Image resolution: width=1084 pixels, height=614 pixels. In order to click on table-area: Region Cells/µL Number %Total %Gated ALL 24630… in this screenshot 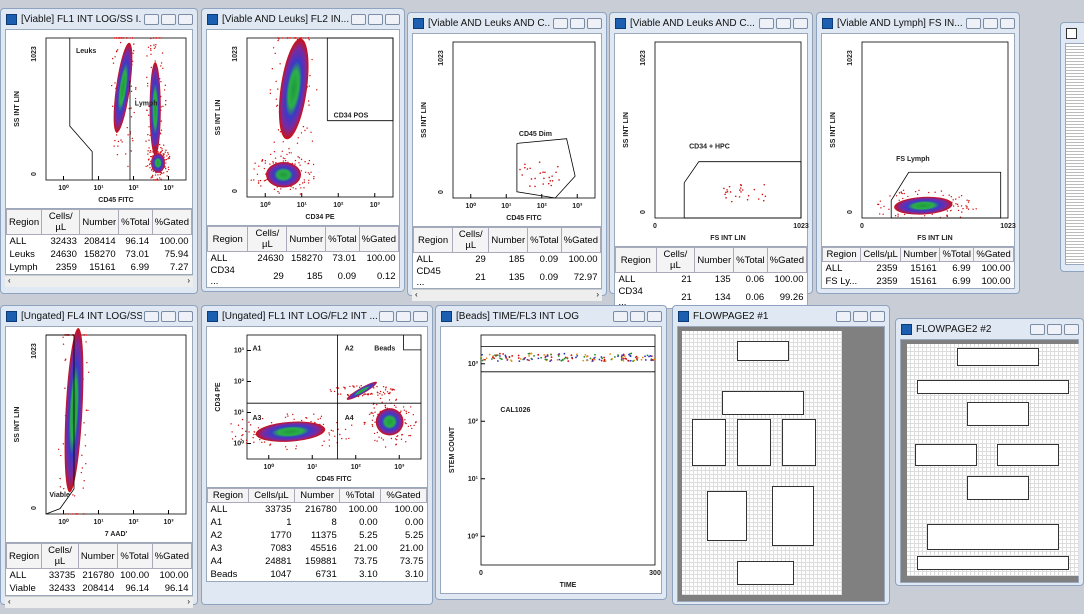, I will do `click(303, 257)`.